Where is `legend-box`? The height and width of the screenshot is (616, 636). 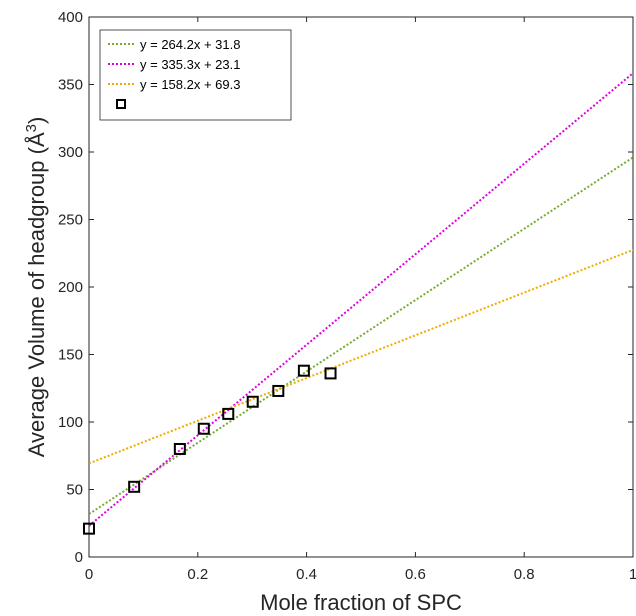
legend-box is located at coordinates (195, 75).